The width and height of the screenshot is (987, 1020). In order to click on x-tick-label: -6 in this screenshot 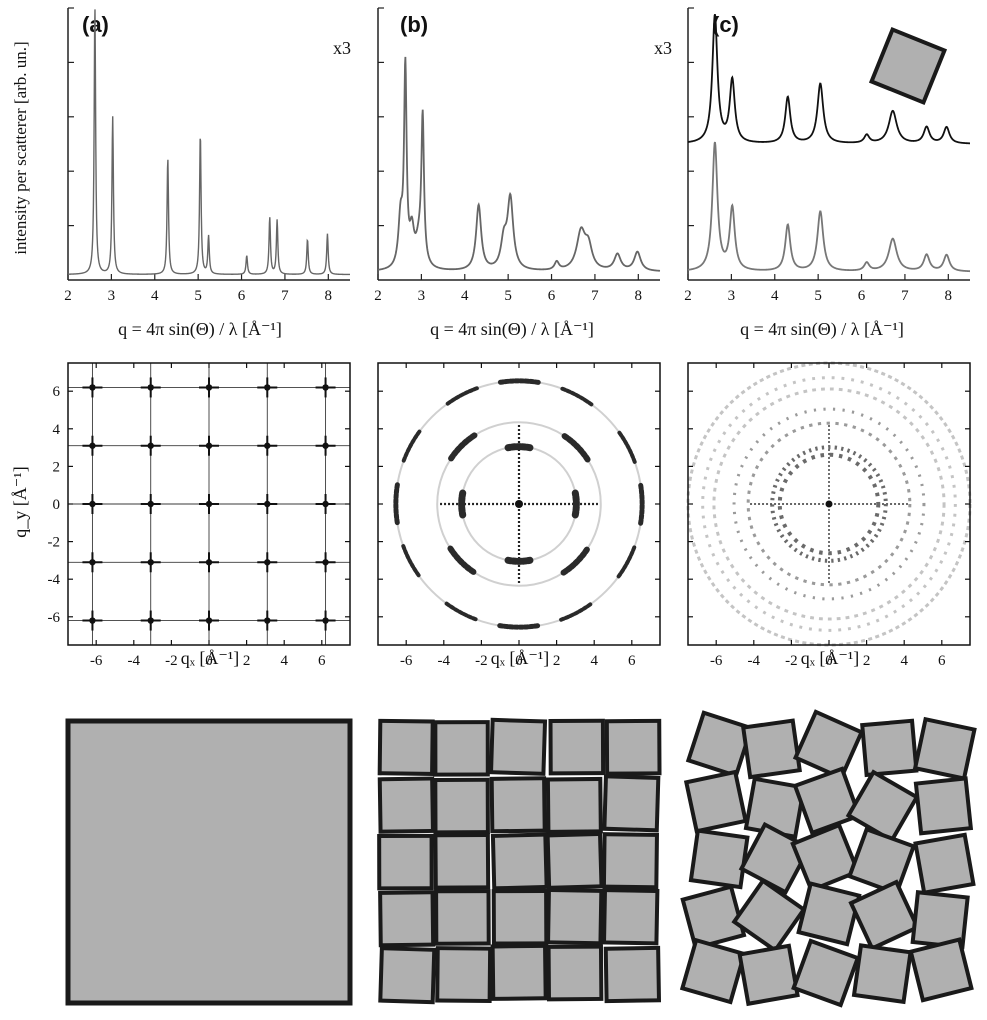, I will do `click(406, 661)`.